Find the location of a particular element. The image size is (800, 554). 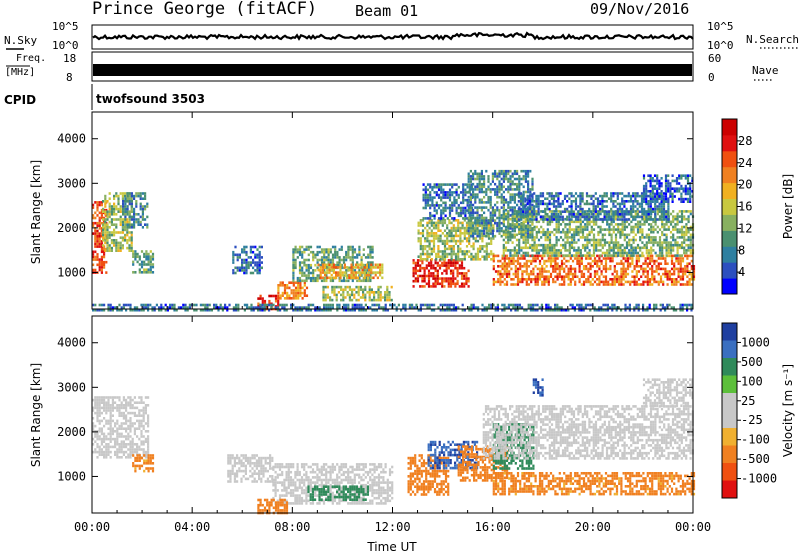

freq-strip-frame is located at coordinates (392, 66).